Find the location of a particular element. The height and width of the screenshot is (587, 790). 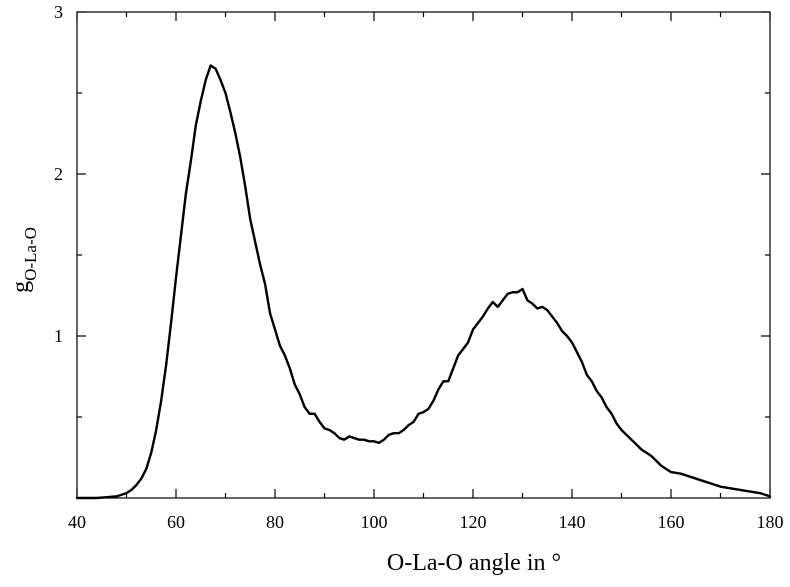

y-tick-label: 2 is located at coordinates (58, 174).